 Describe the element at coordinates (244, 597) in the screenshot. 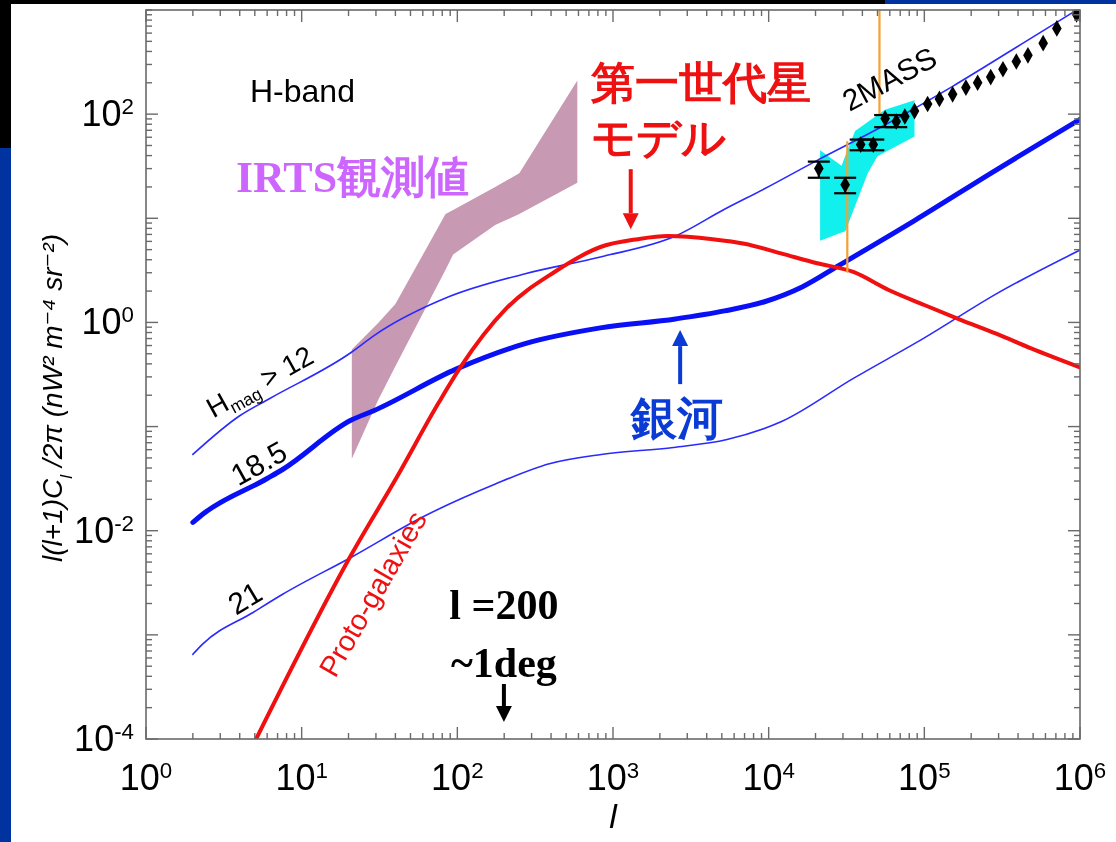

I see `annotation: 21` at that location.